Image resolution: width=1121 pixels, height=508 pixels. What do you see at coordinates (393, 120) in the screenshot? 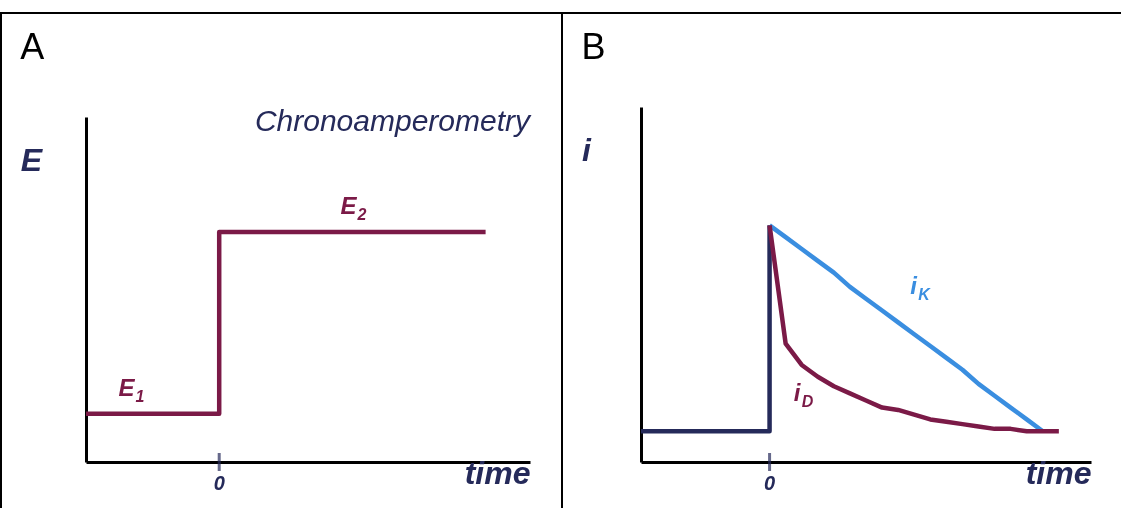
I see `text: Chronoamperometry` at bounding box center [393, 120].